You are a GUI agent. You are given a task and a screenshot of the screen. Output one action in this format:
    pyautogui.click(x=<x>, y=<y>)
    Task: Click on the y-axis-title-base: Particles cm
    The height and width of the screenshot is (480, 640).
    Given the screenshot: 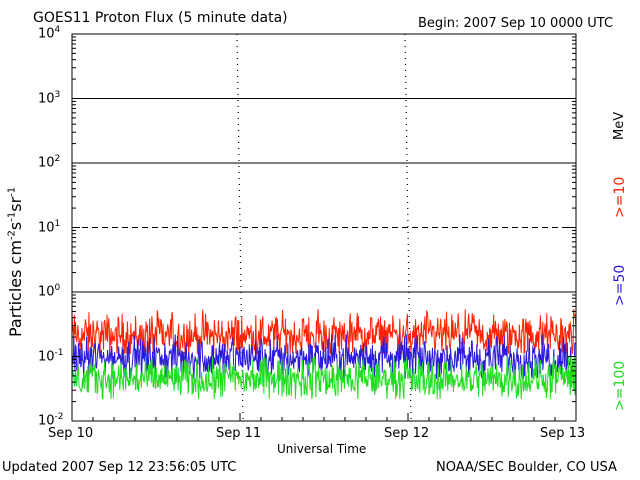 What is the action you would take?
    pyautogui.click(x=15, y=288)
    